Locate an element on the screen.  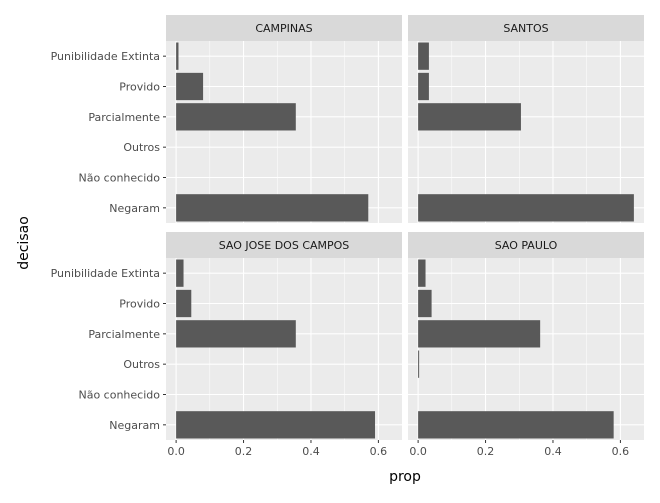
x-axis-title: prop is located at coordinates (405, 477).